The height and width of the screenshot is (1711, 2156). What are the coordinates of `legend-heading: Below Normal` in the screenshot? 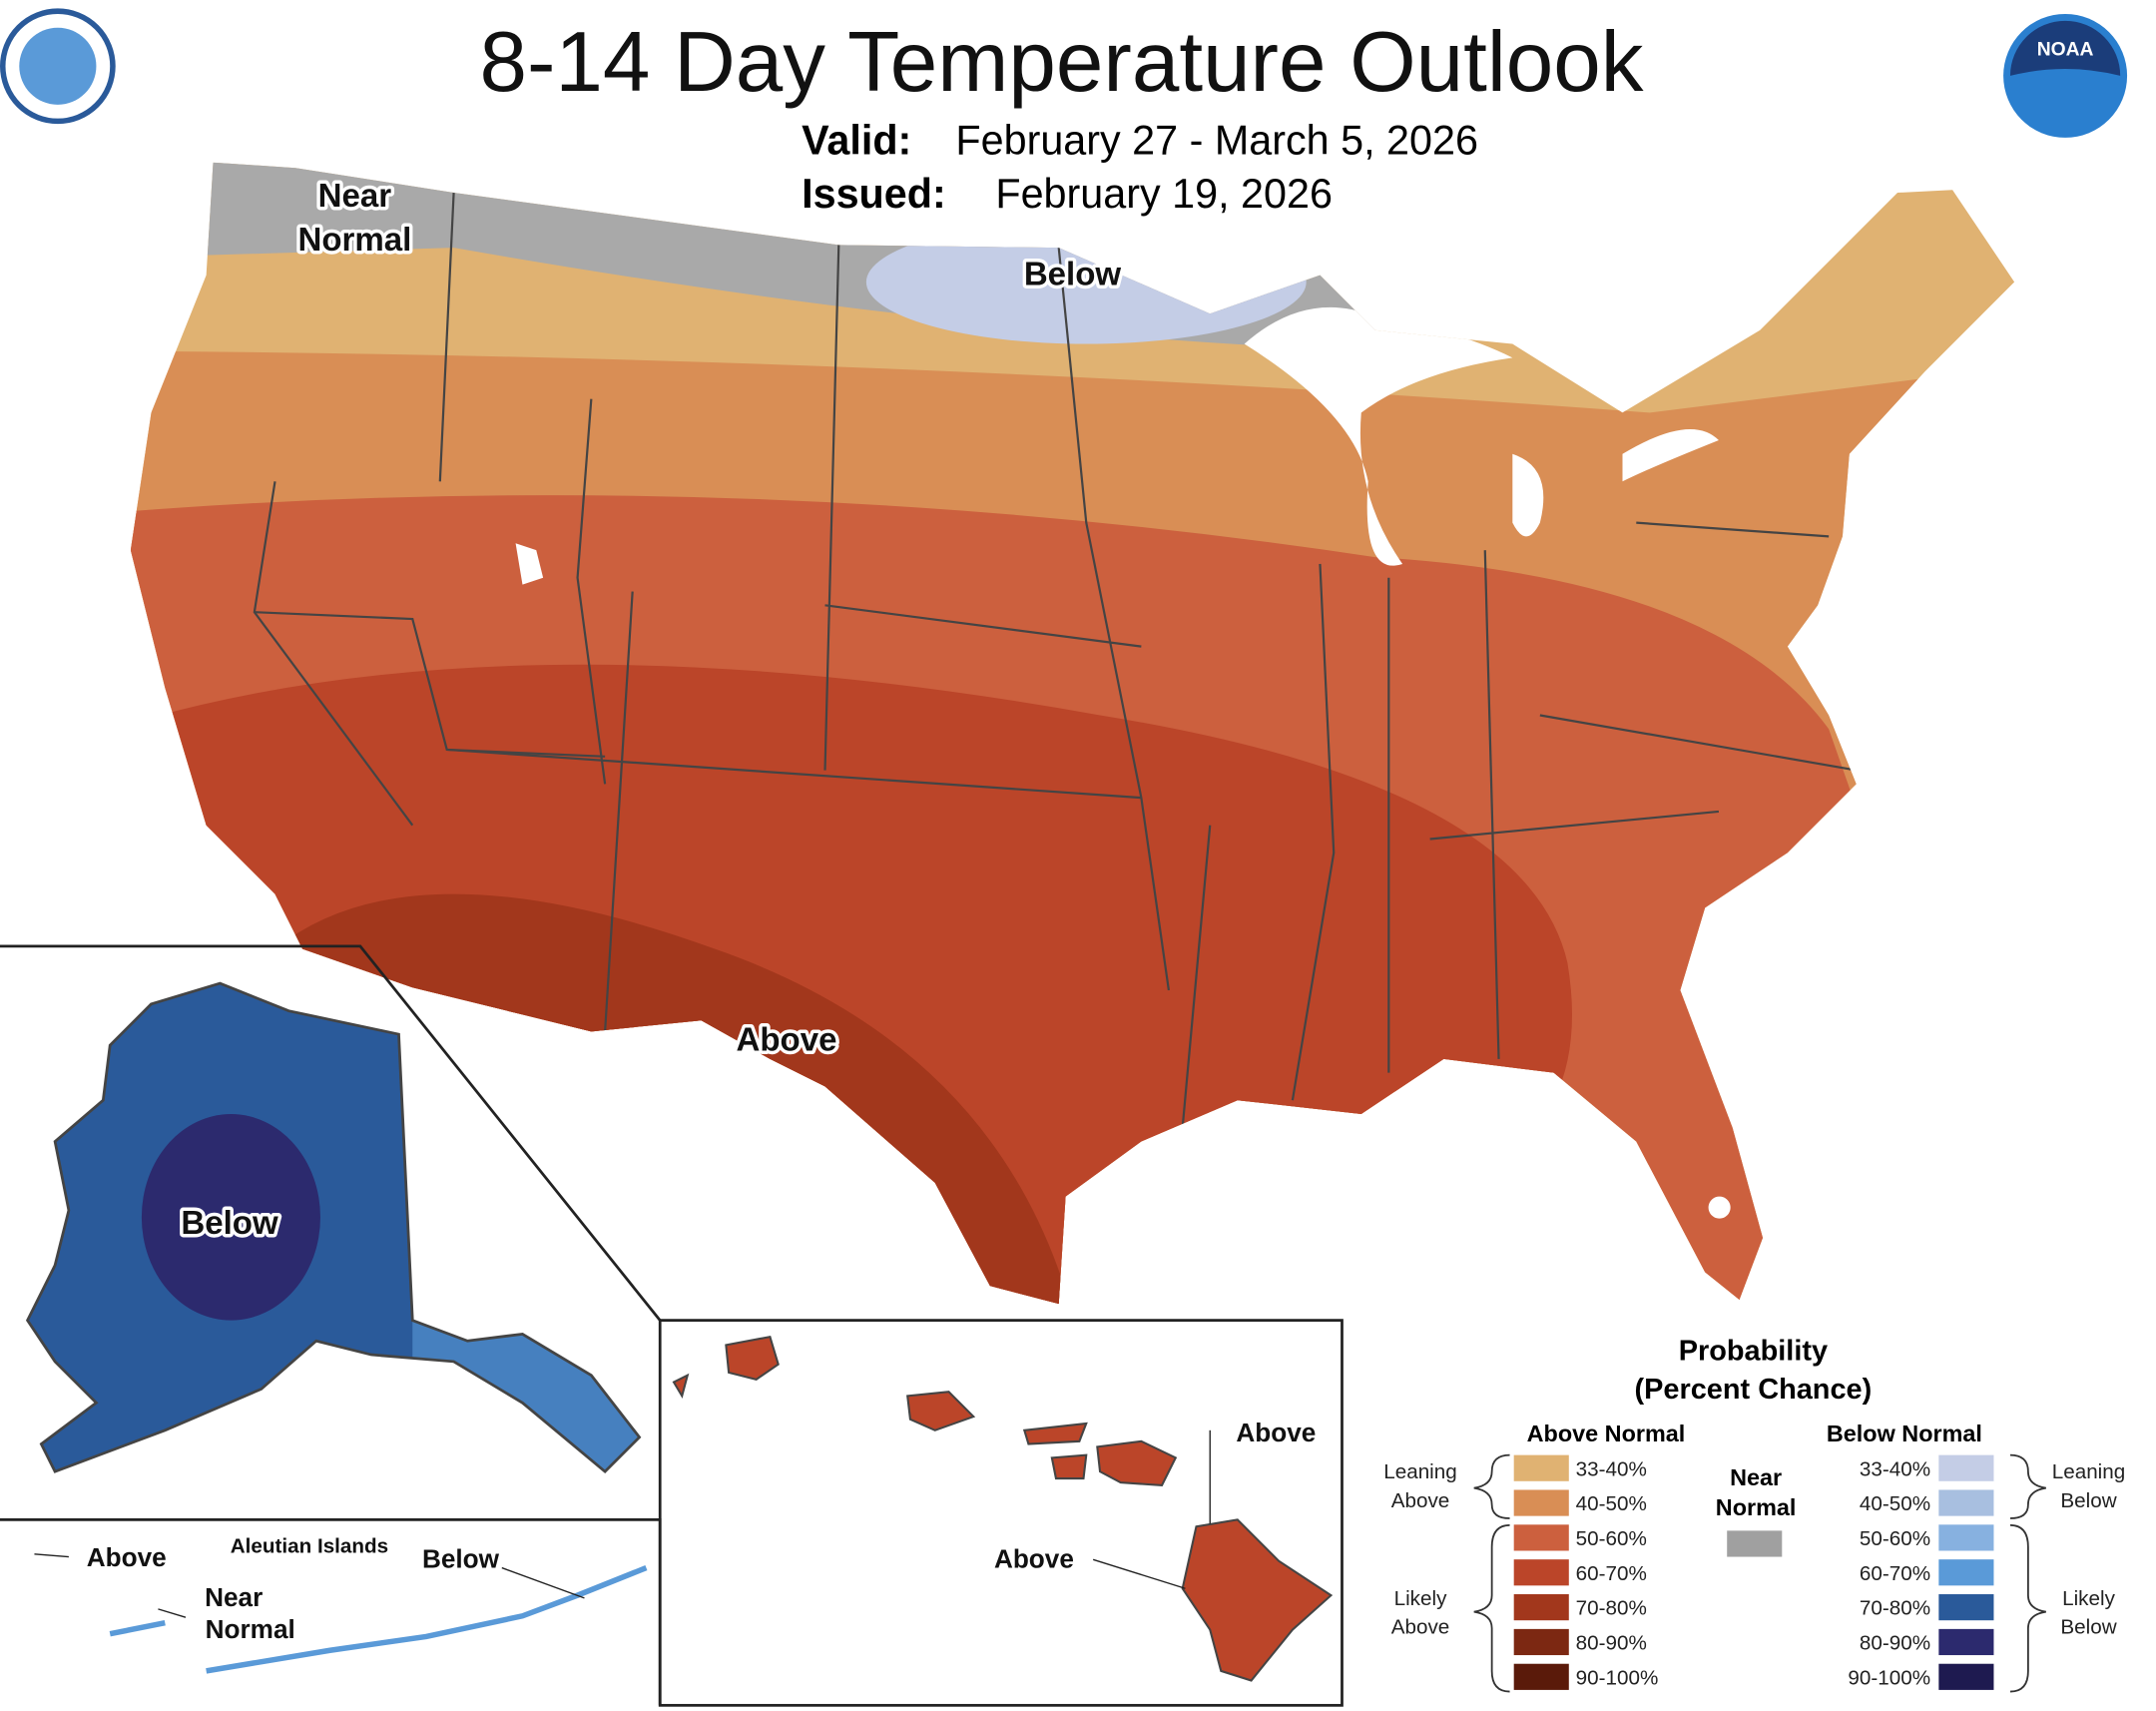 It's located at (1904, 1433).